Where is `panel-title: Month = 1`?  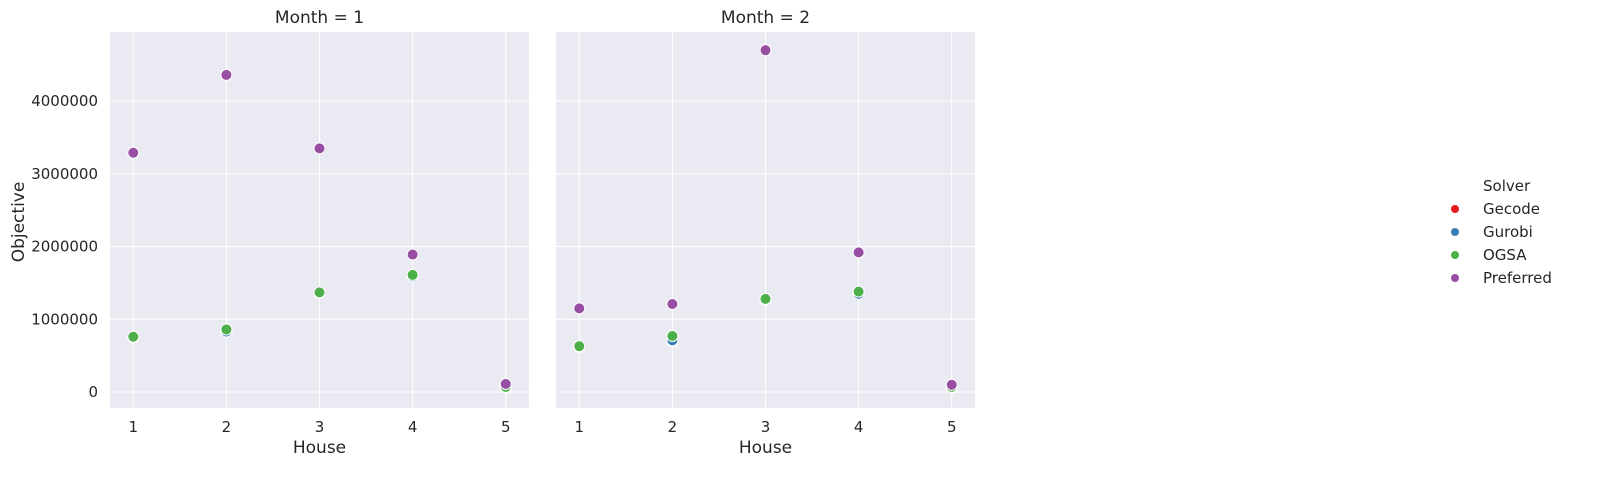 panel-title: Month = 1 is located at coordinates (319, 18).